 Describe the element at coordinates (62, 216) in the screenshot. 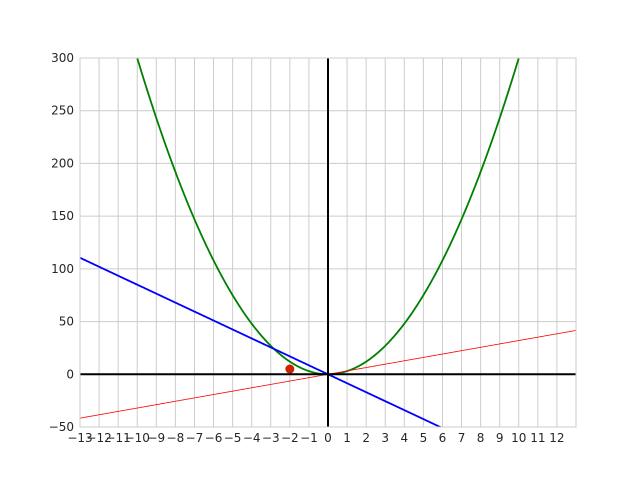

I see `y-tick-label: 150` at that location.